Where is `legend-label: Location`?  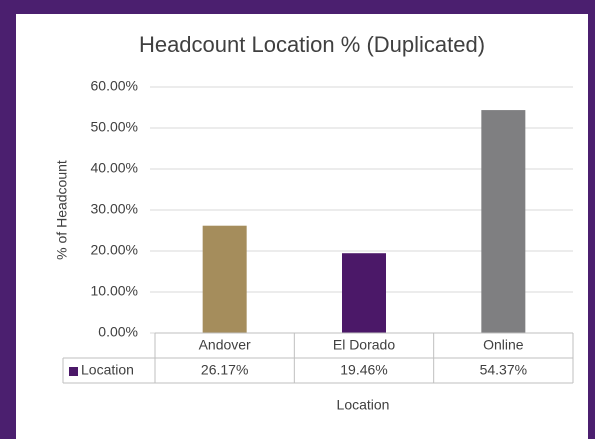 legend-label: Location is located at coordinates (107, 370).